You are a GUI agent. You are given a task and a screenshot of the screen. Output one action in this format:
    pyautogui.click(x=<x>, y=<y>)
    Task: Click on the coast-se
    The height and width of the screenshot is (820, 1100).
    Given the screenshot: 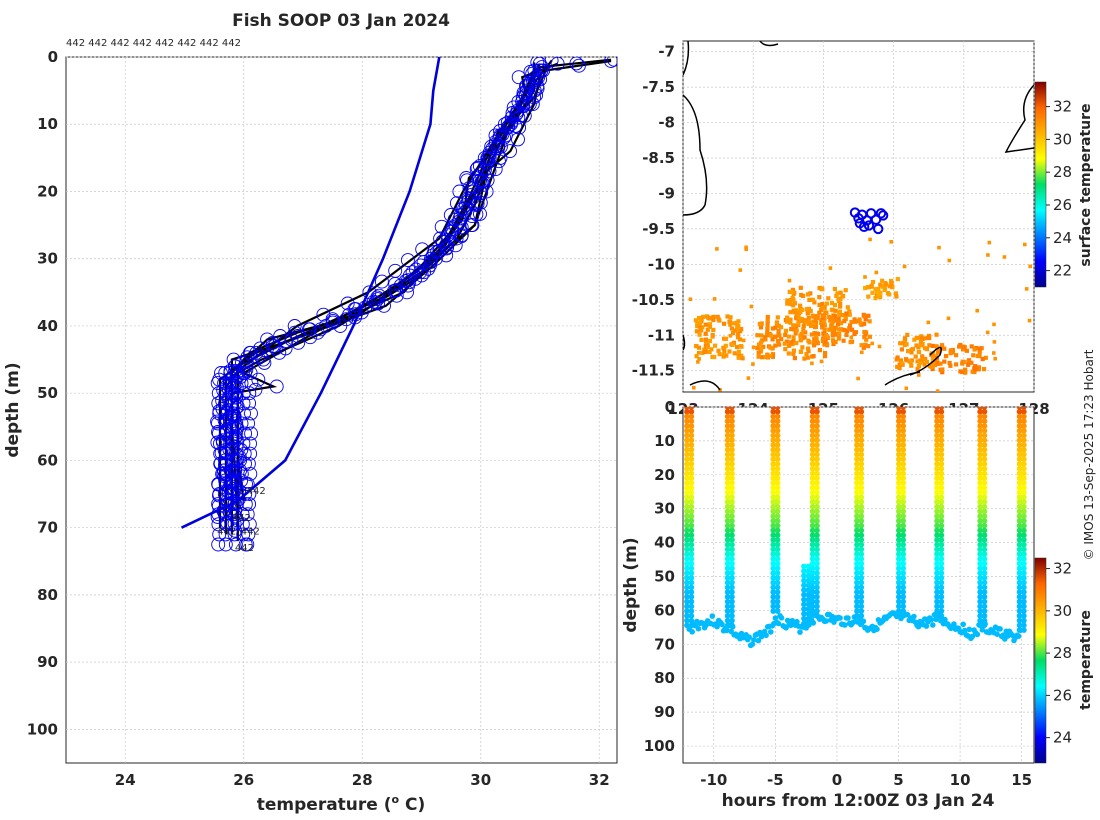 What is the action you would take?
    pyautogui.click(x=925, y=361)
    